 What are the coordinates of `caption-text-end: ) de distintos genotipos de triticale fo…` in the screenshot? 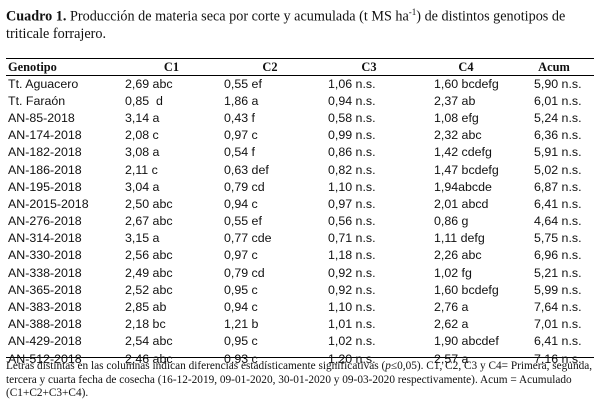 It's located at (286, 25).